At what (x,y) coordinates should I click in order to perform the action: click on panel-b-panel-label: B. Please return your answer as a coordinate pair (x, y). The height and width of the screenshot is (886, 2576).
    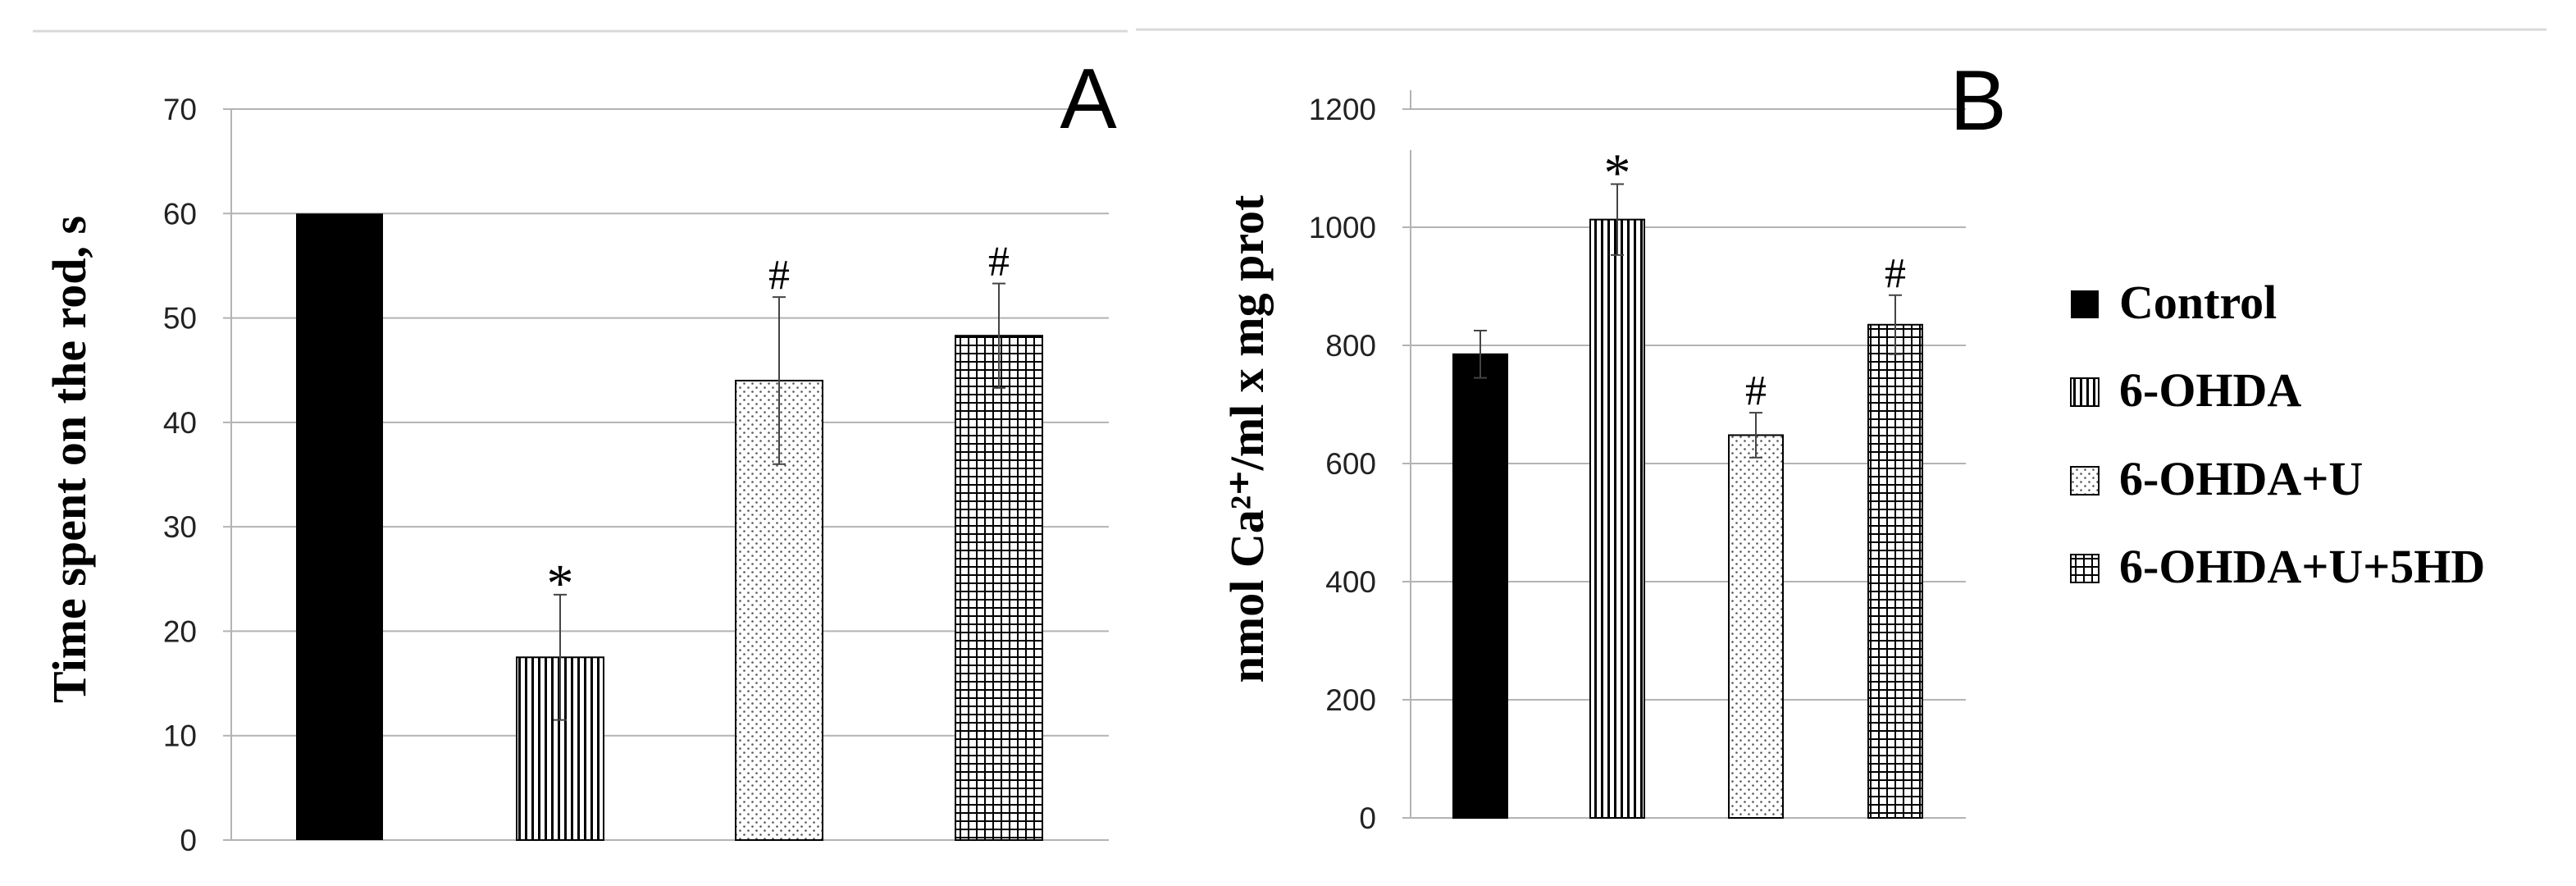
    Looking at the image, I should click on (1977, 101).